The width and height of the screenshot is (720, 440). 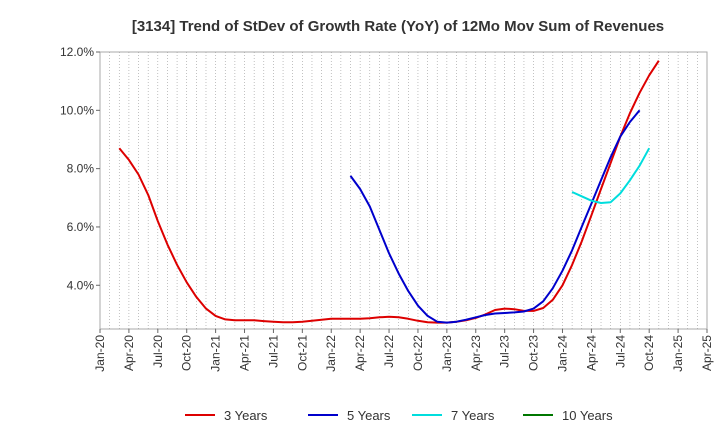 I want to click on x-tick-label: Apr-21, so click(x=245, y=353).